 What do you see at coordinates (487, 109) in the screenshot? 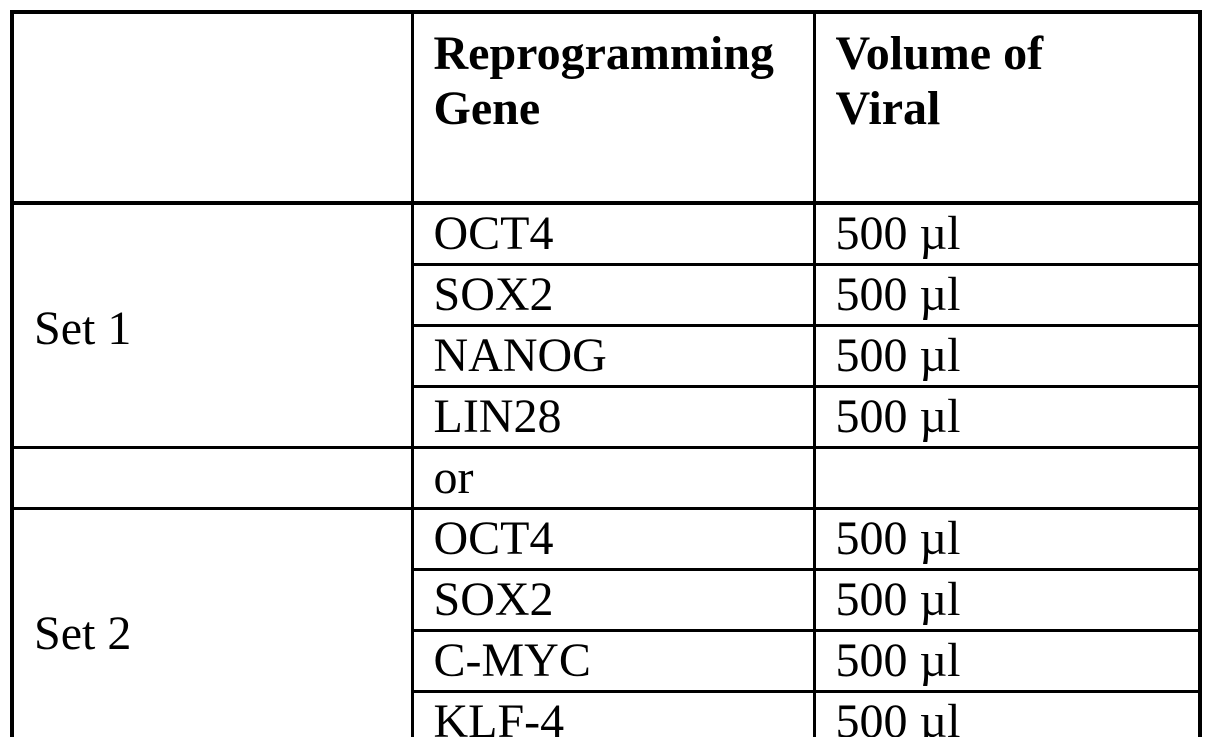
I see `header-gene-line2: Gene` at bounding box center [487, 109].